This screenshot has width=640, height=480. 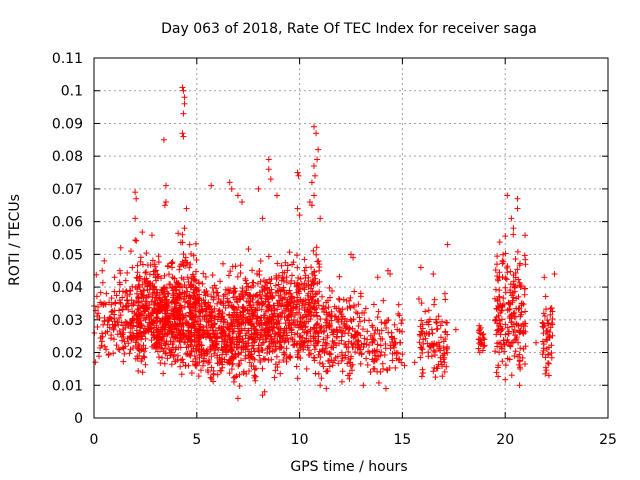 I want to click on x-tick-label: 15, so click(x=402, y=440).